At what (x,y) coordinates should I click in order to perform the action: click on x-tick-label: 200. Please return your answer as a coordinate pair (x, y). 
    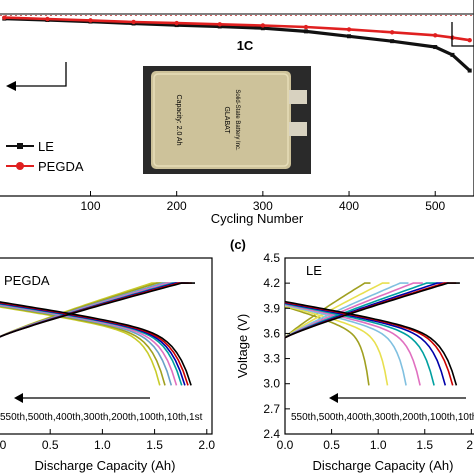
    Looking at the image, I should click on (177, 206).